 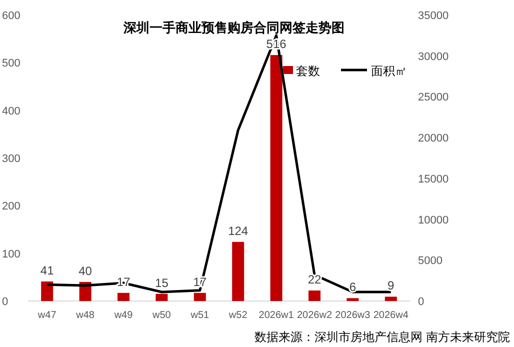 What do you see at coordinates (46, 315) in the screenshot?
I see `x-tick-label: w47` at bounding box center [46, 315].